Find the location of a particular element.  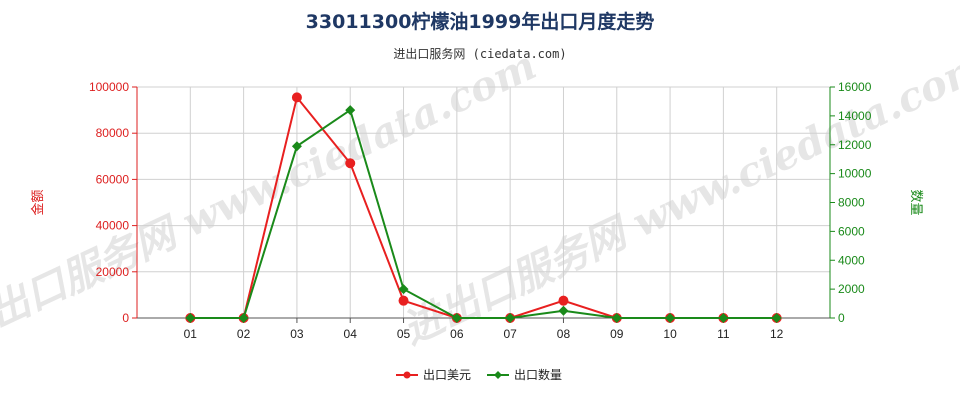

chart-subtitle: 进出口服务网 (ciedata.com) is located at coordinates (479, 53).